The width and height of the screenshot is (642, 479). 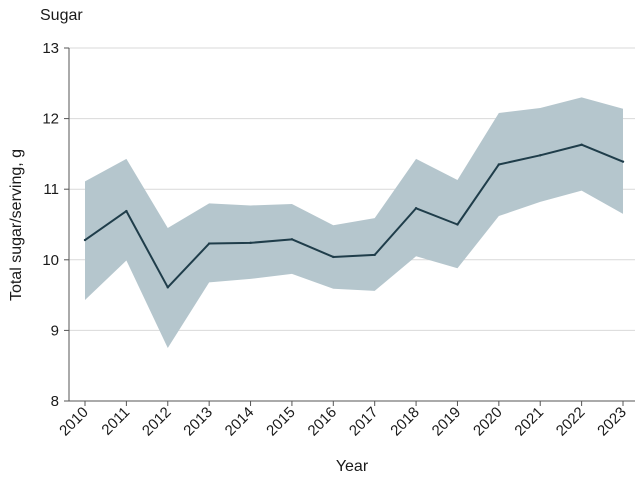 What do you see at coordinates (457, 224) in the screenshot?
I see `data-point-2019` at bounding box center [457, 224].